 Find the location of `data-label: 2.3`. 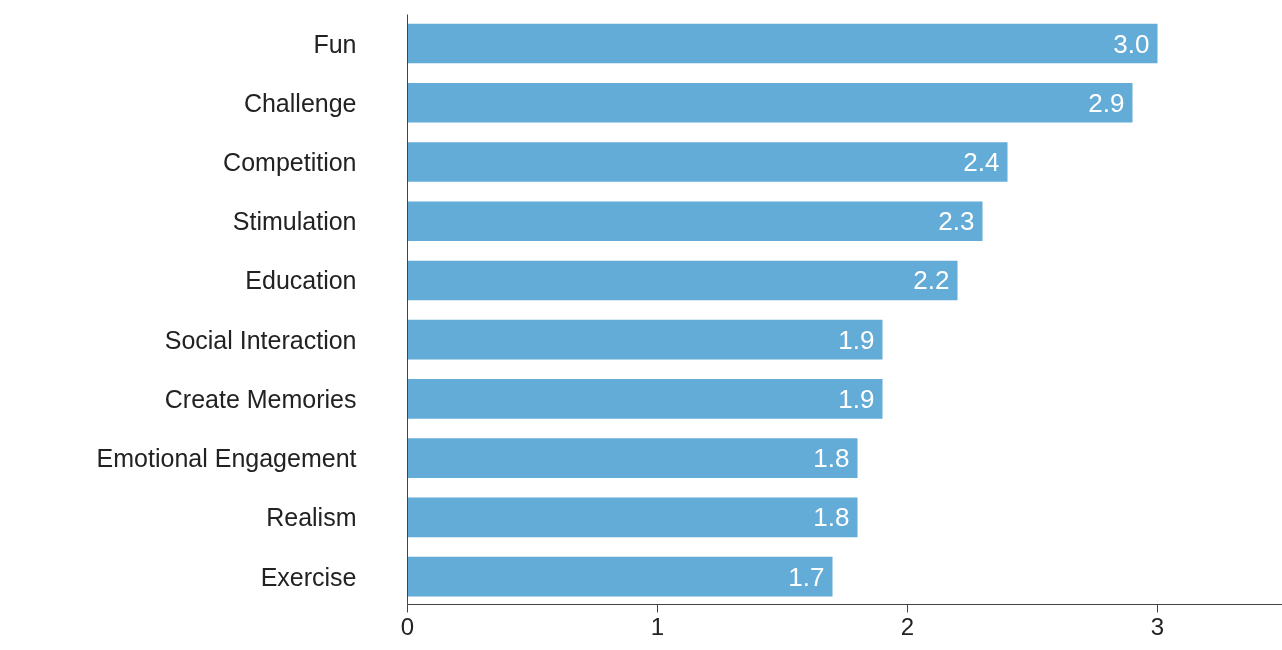

data-label: 2.3 is located at coordinates (956, 221).